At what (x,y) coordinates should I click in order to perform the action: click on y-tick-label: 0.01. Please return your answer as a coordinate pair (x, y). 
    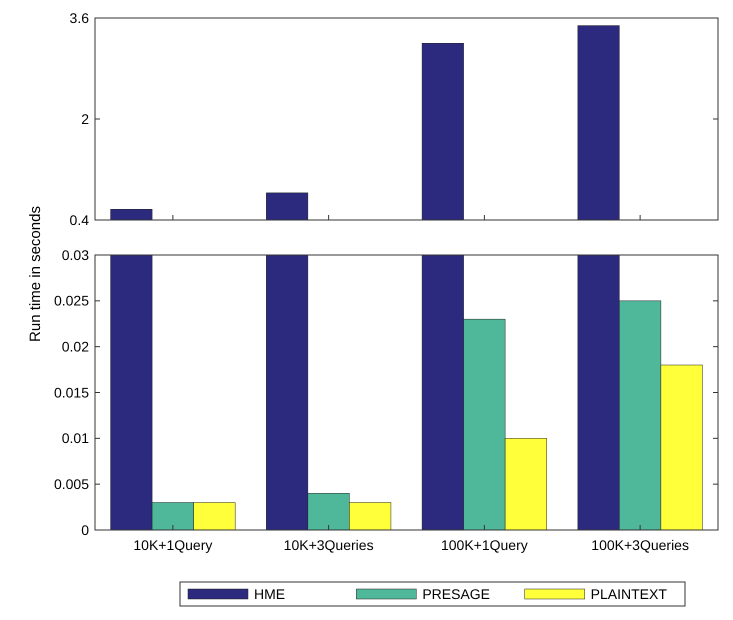
    Looking at the image, I should click on (76, 438).